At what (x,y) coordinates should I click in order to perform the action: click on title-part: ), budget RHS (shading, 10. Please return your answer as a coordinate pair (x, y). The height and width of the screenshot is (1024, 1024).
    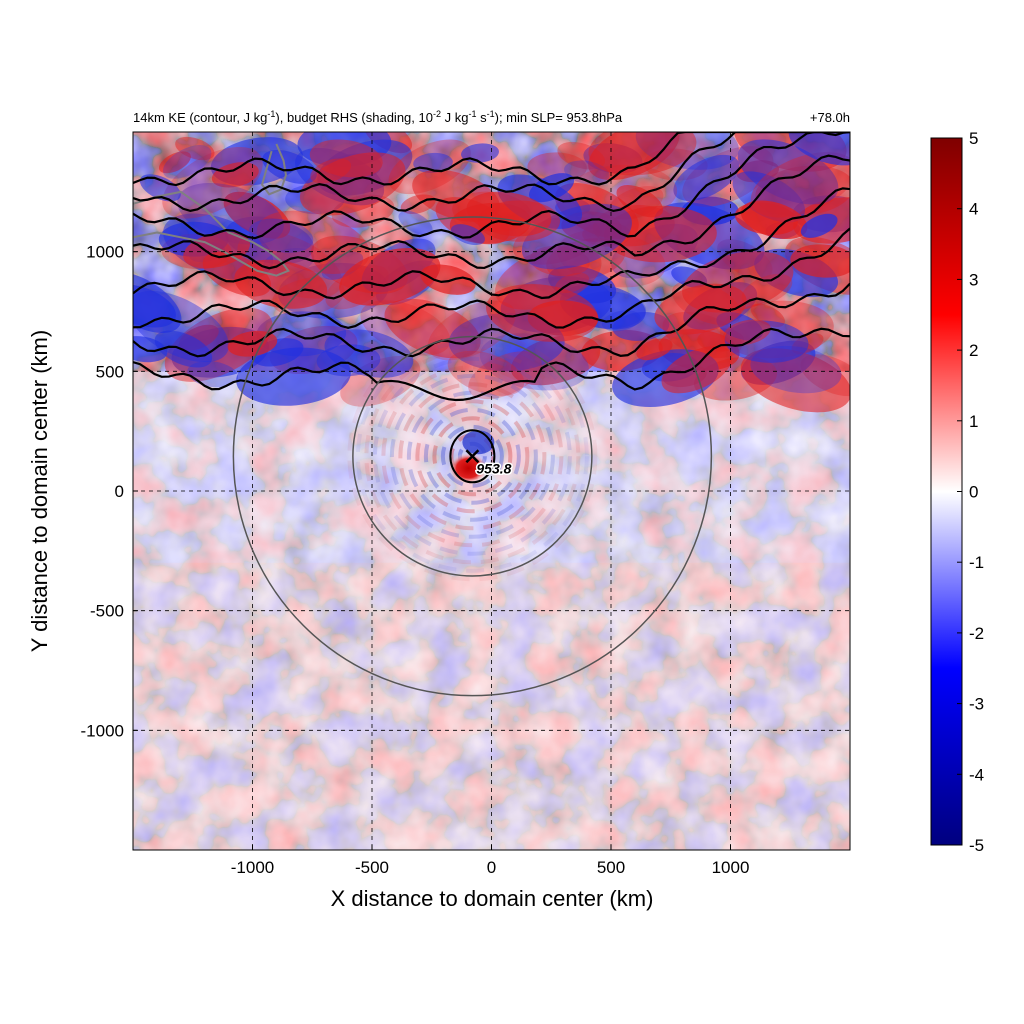
    Looking at the image, I should click on (354, 117).